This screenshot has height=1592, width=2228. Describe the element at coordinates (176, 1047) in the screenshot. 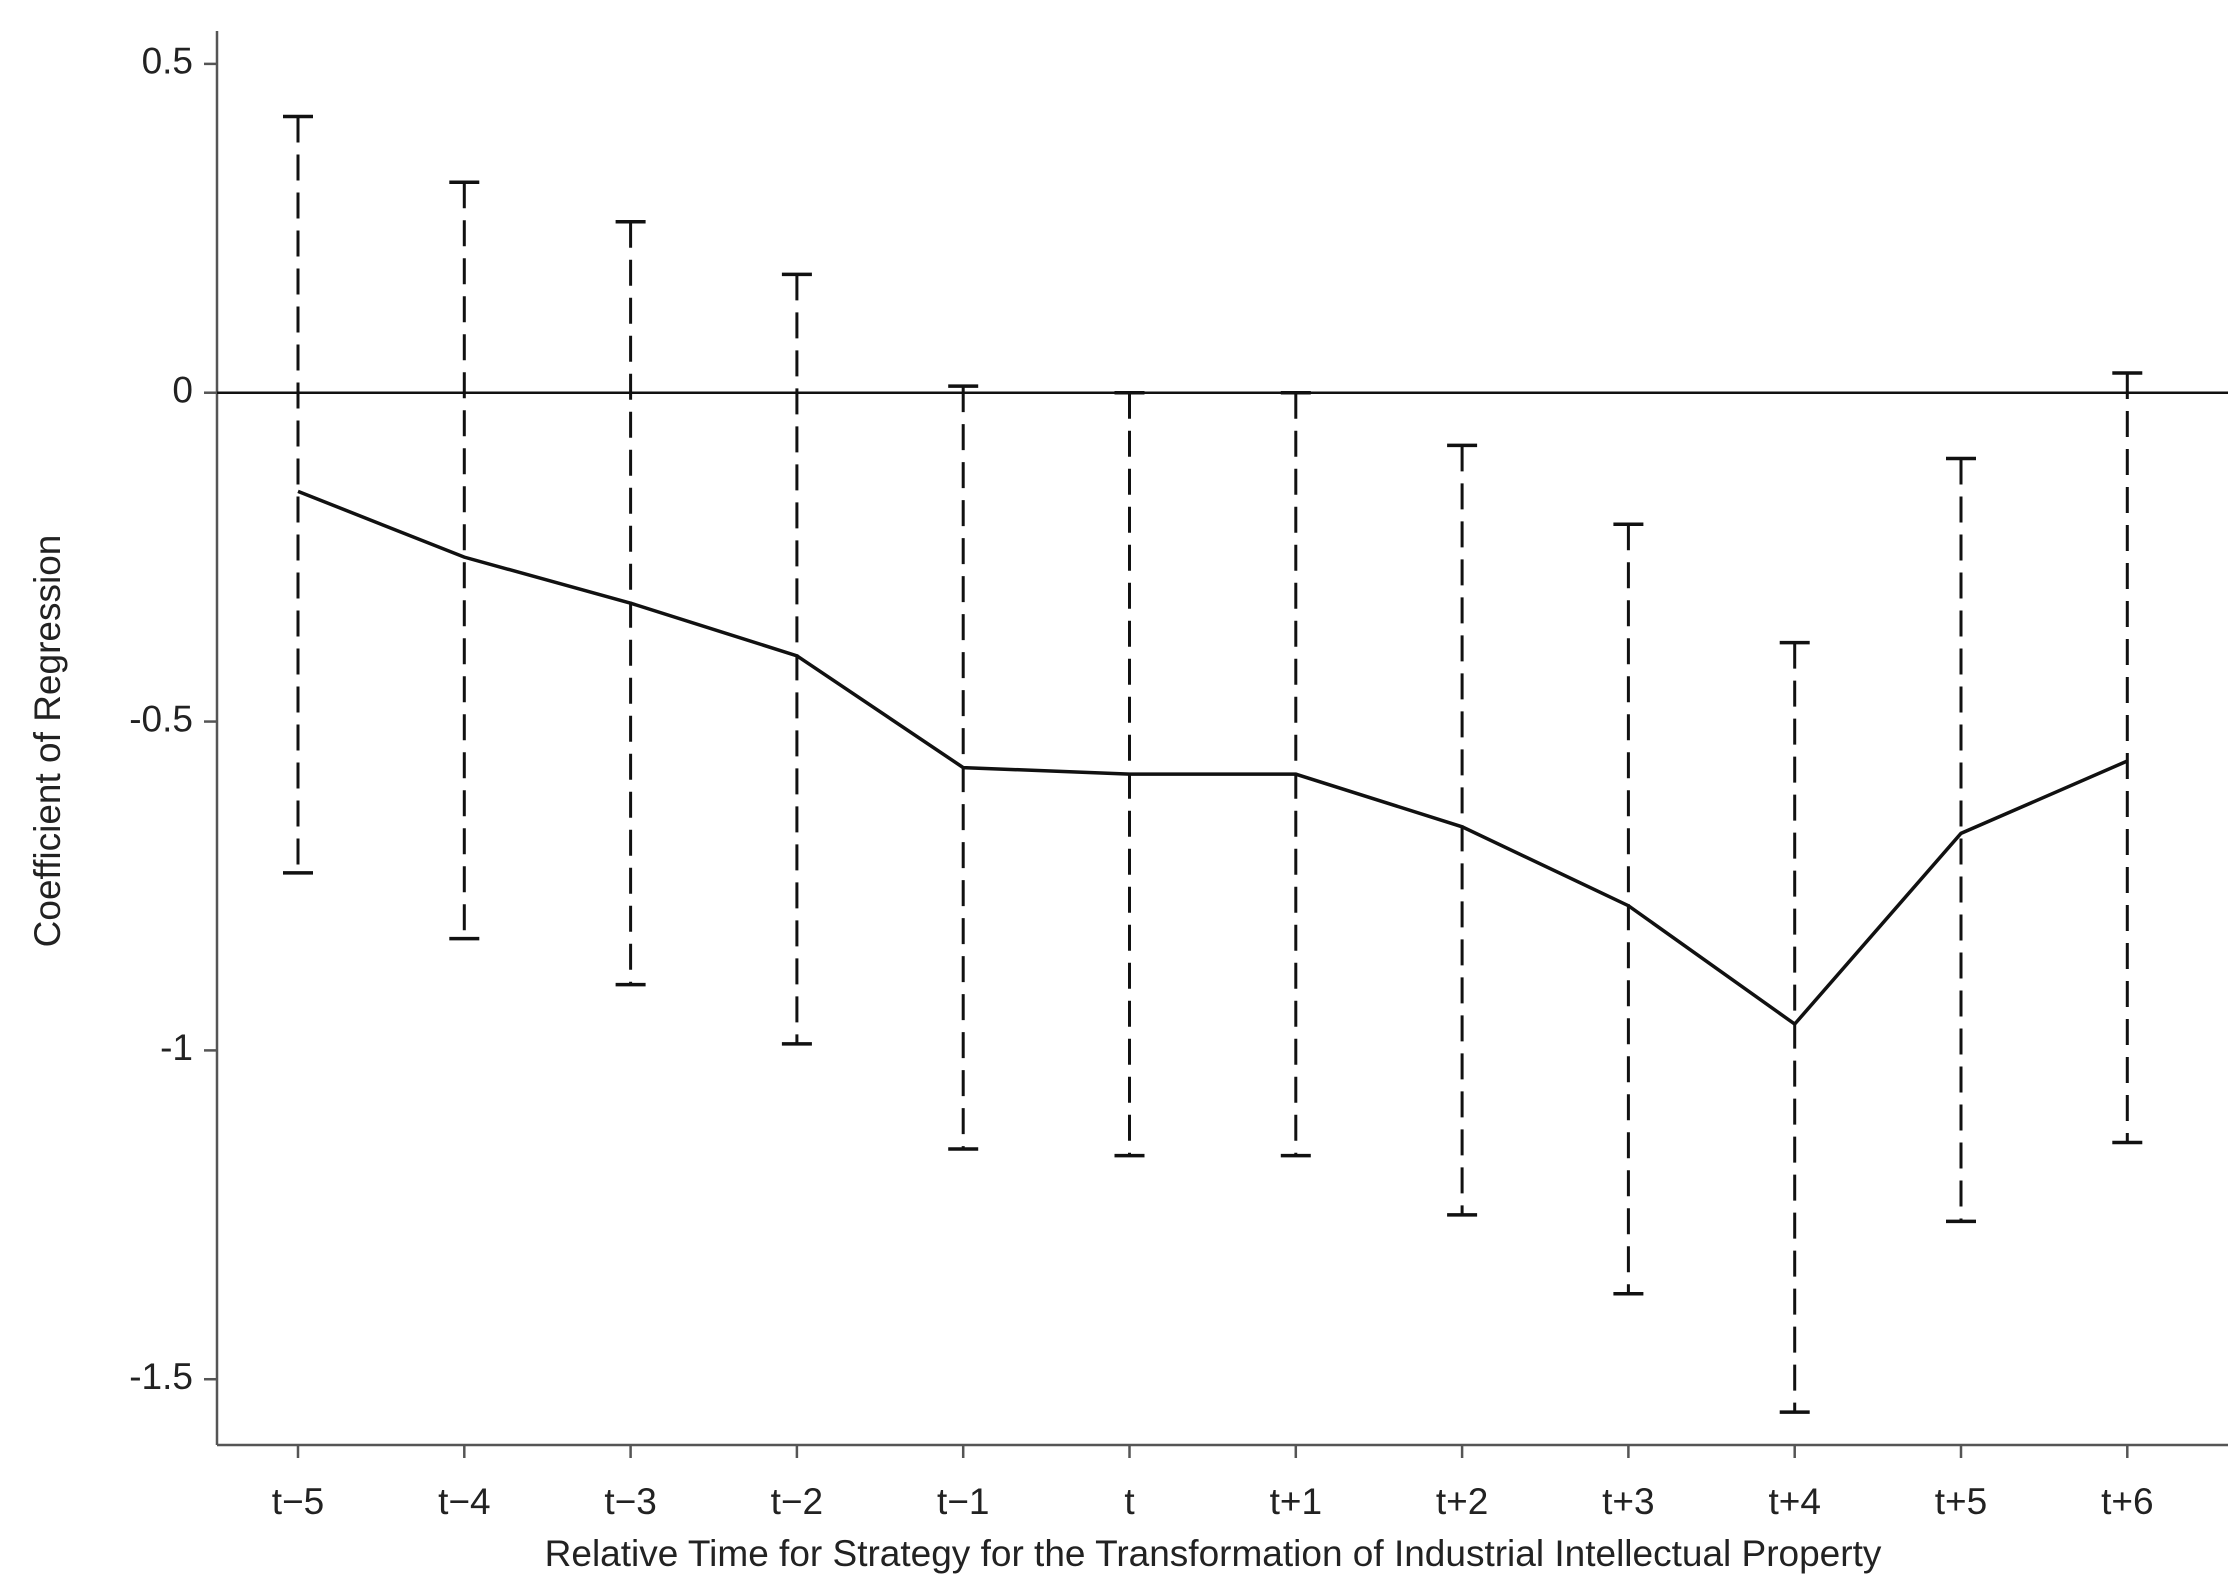

I see `y-tick-label: -1` at that location.